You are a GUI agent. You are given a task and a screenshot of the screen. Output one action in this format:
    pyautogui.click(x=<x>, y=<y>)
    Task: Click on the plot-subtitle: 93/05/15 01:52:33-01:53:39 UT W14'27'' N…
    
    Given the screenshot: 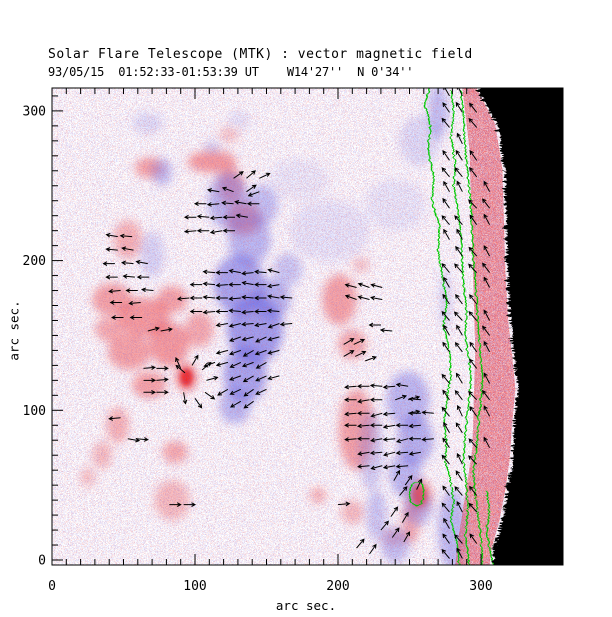 What is the action you would take?
    pyautogui.click(x=231, y=72)
    